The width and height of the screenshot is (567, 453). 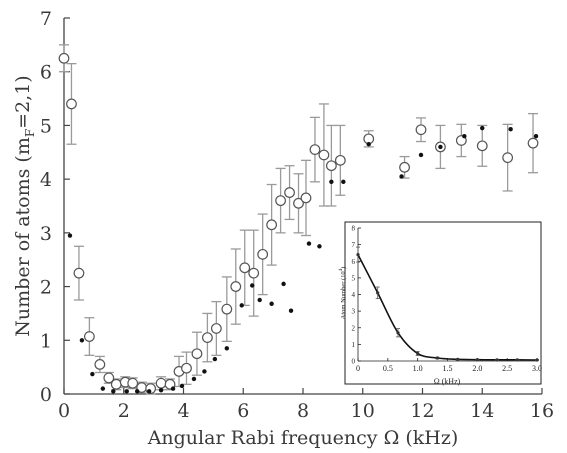 What do you see at coordinates (507, 368) in the screenshot?
I see `inset-x-tick-label: 2.5` at bounding box center [507, 368].